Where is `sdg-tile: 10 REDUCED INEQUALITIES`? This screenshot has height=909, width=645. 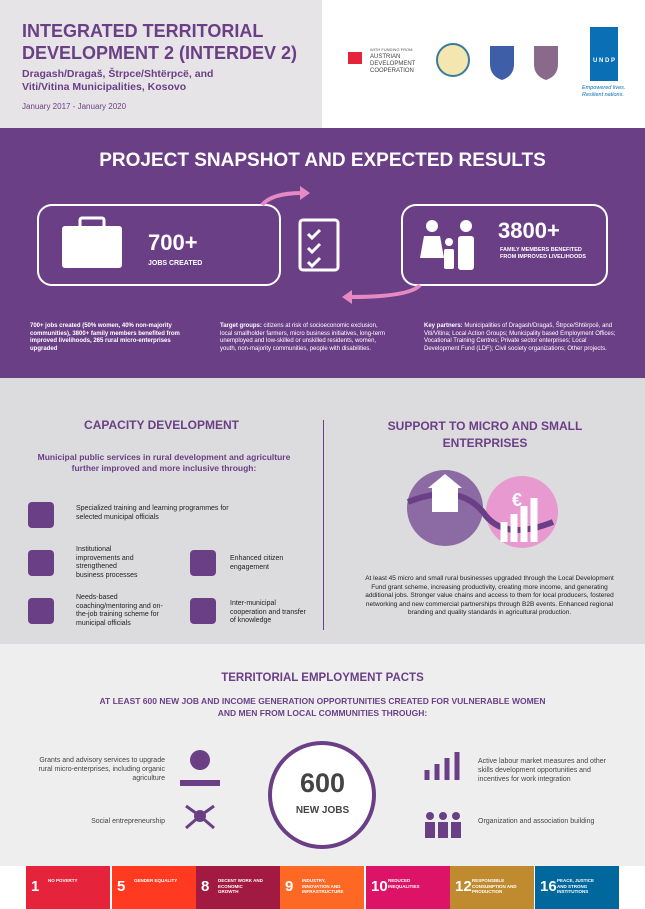
sdg-tile: 10 REDUCED INEQUALITIES is located at coordinates (408, 887).